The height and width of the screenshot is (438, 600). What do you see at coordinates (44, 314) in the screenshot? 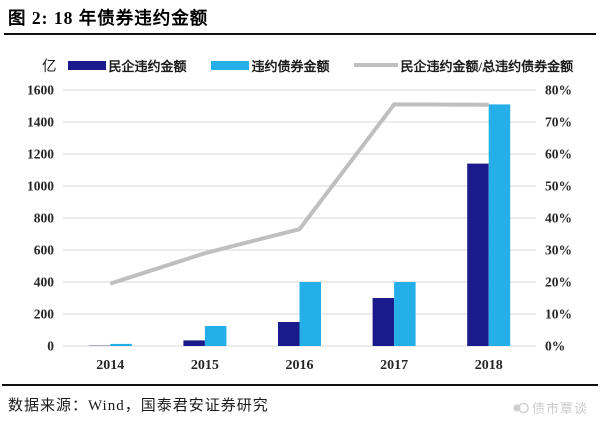
I see `left-axis-tick: 200` at bounding box center [44, 314].